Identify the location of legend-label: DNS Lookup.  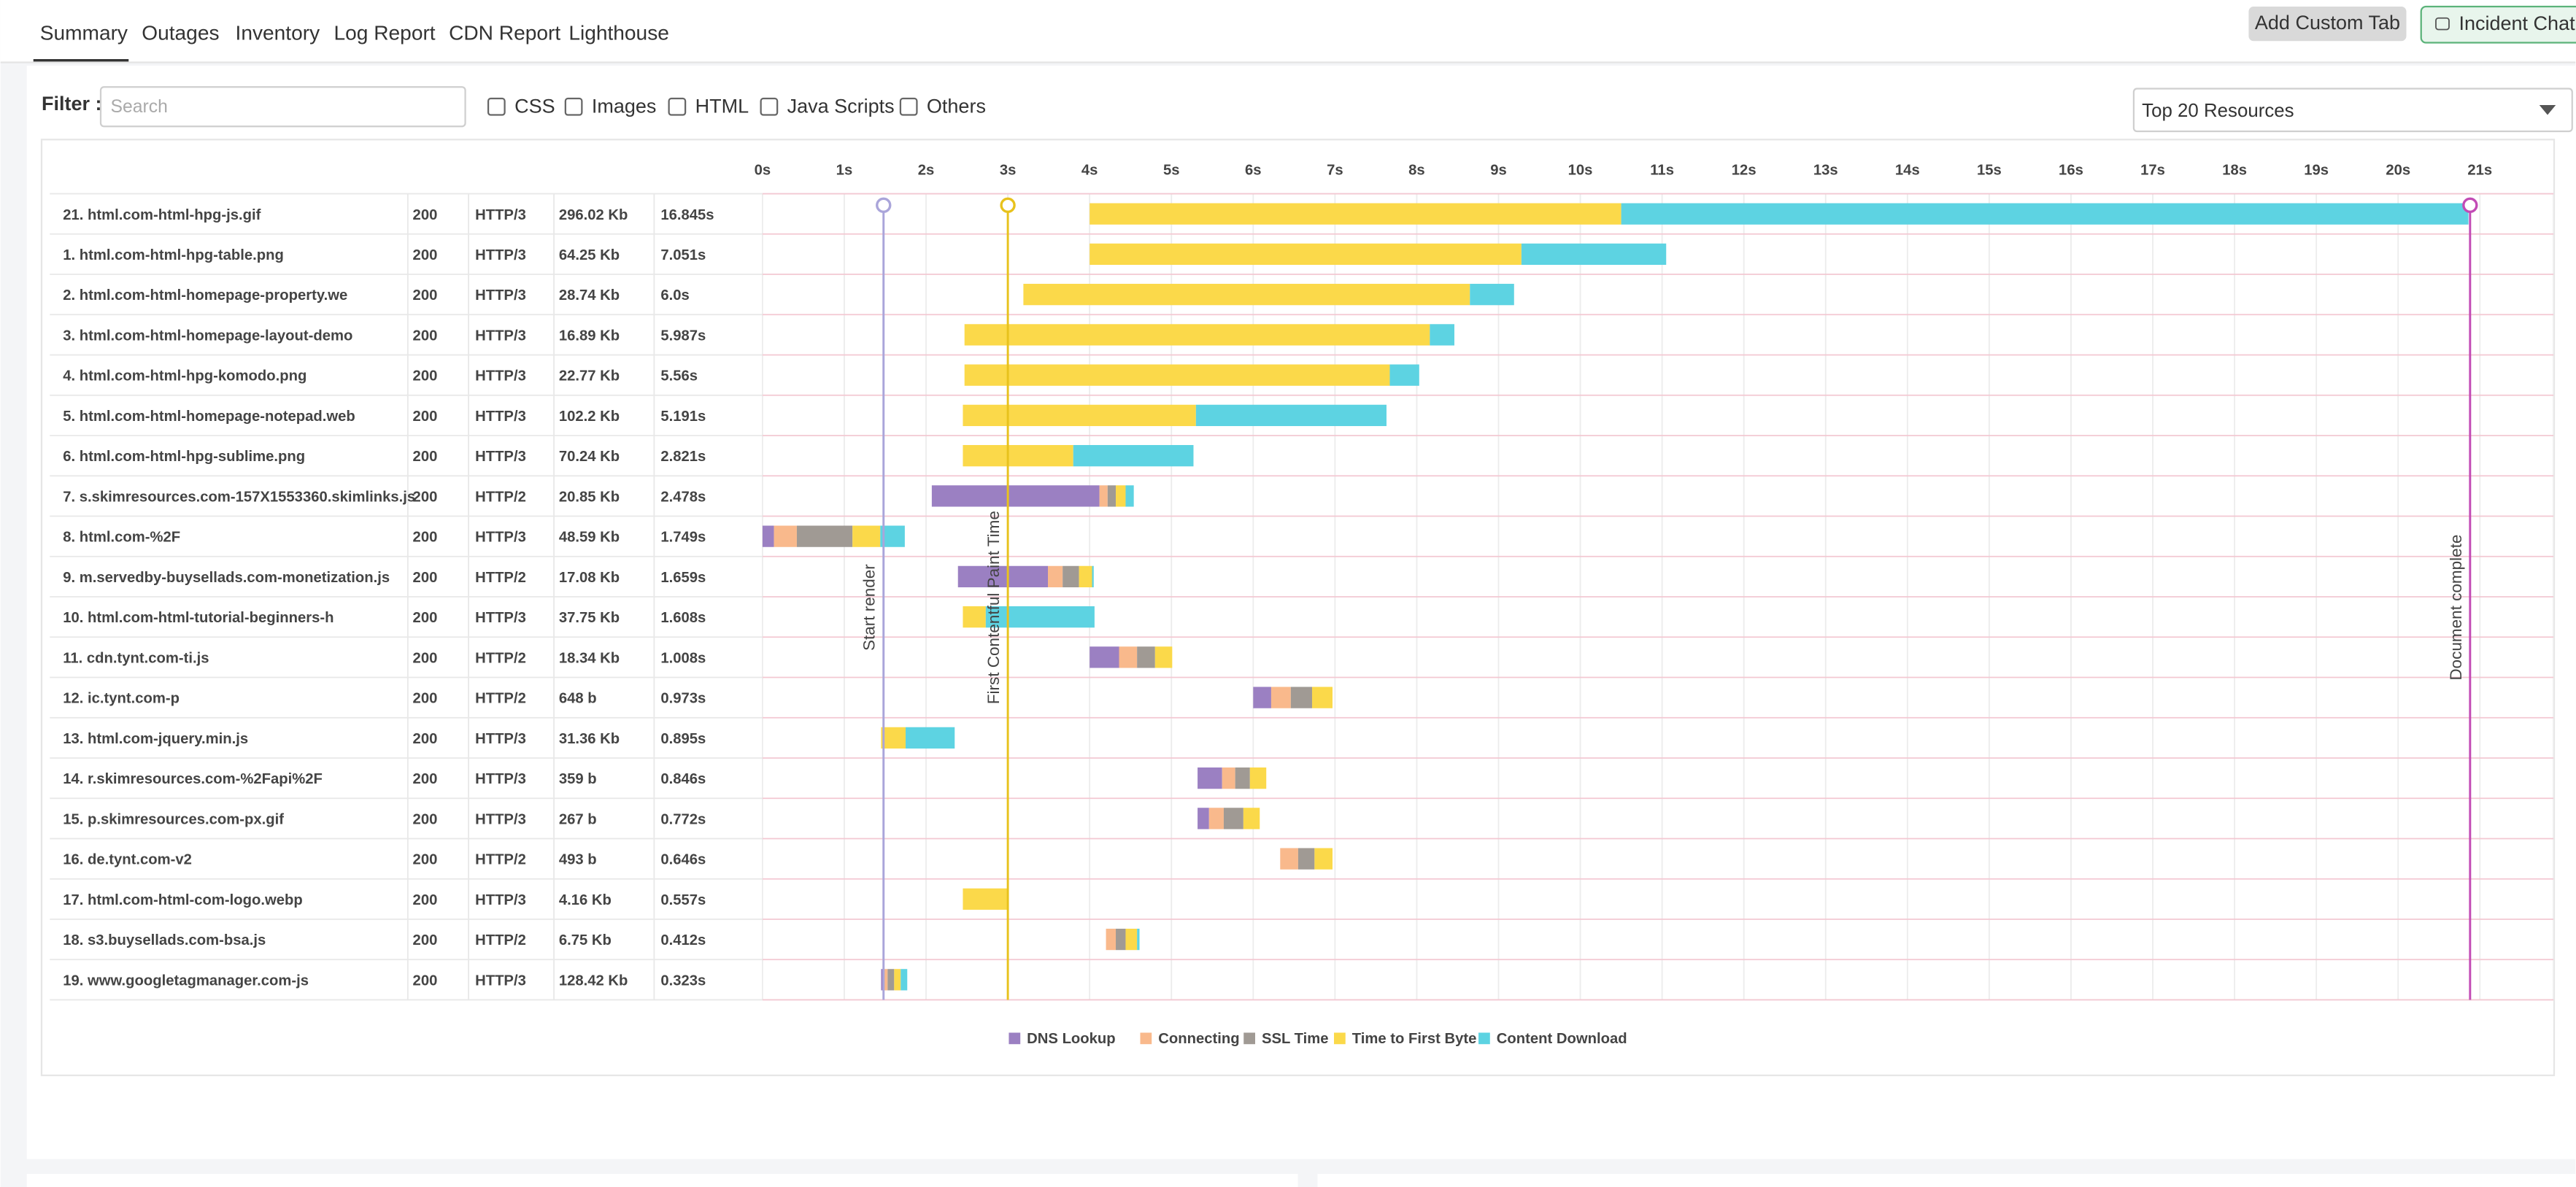
(1071, 1039).